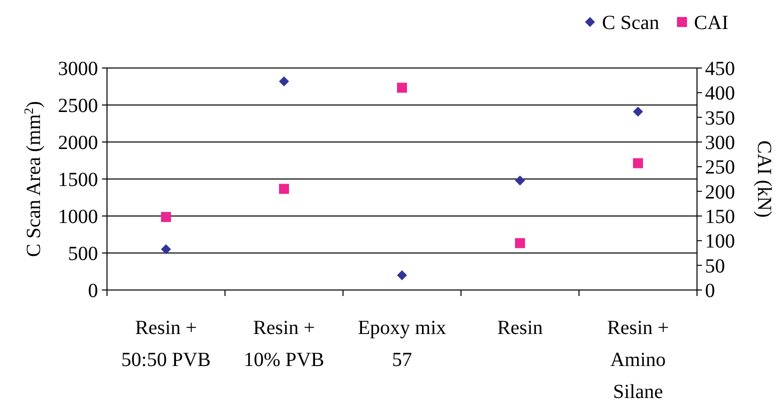 Image resolution: width=777 pixels, height=409 pixels. What do you see at coordinates (720, 192) in the screenshot?
I see `y2-tick-label: 200` at bounding box center [720, 192].